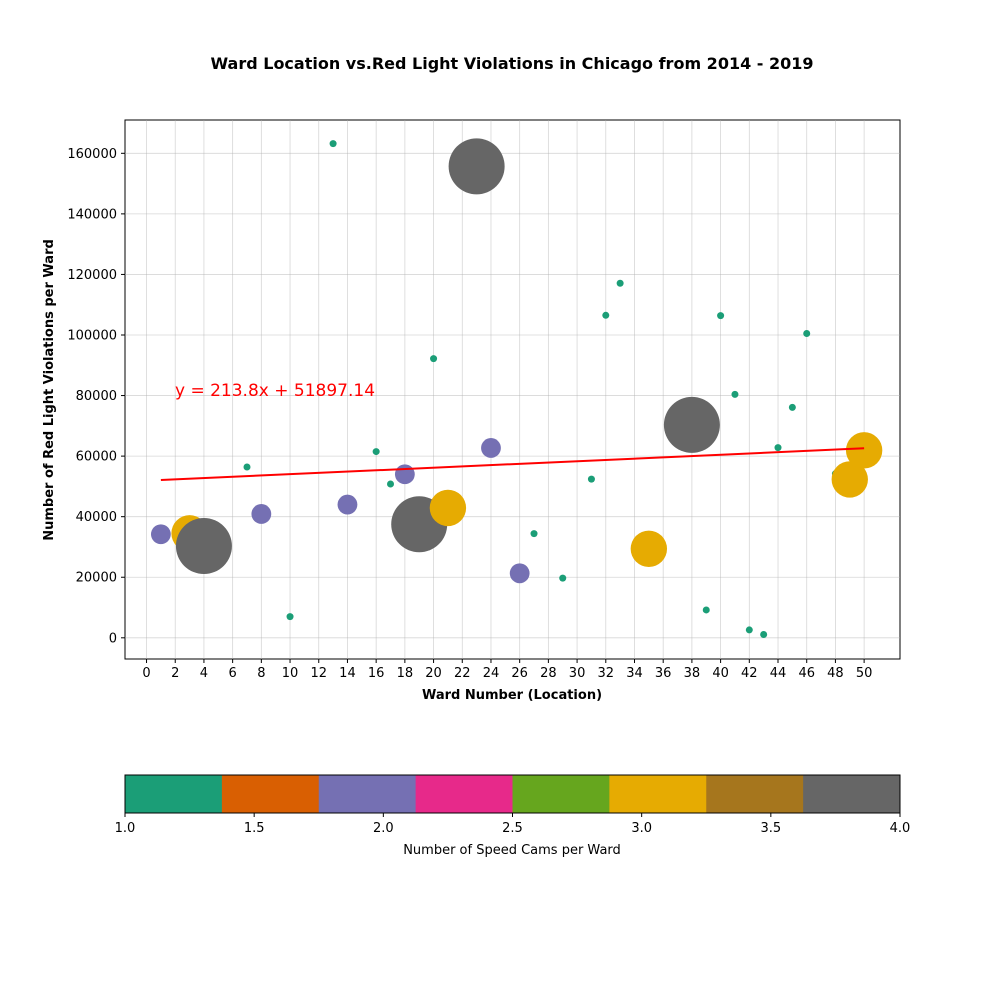 This screenshot has width=1000, height=1000. Describe the element at coordinates (96, 457) in the screenshot. I see `y-tick-label: 60000` at that location.